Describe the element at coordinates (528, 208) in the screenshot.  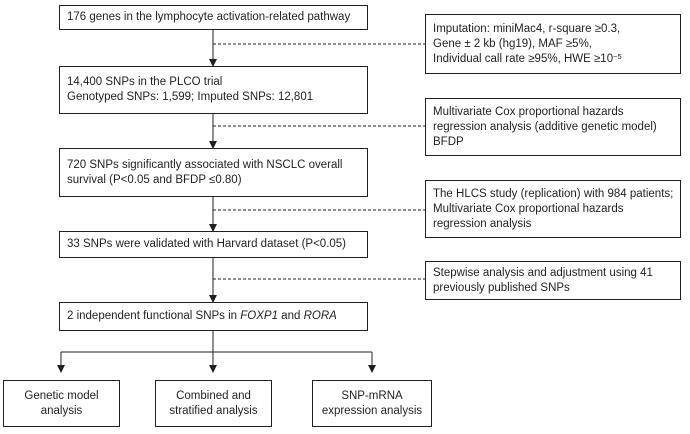
I see `note-3-line-2: Multivariate Cox proportional hazards` at that location.